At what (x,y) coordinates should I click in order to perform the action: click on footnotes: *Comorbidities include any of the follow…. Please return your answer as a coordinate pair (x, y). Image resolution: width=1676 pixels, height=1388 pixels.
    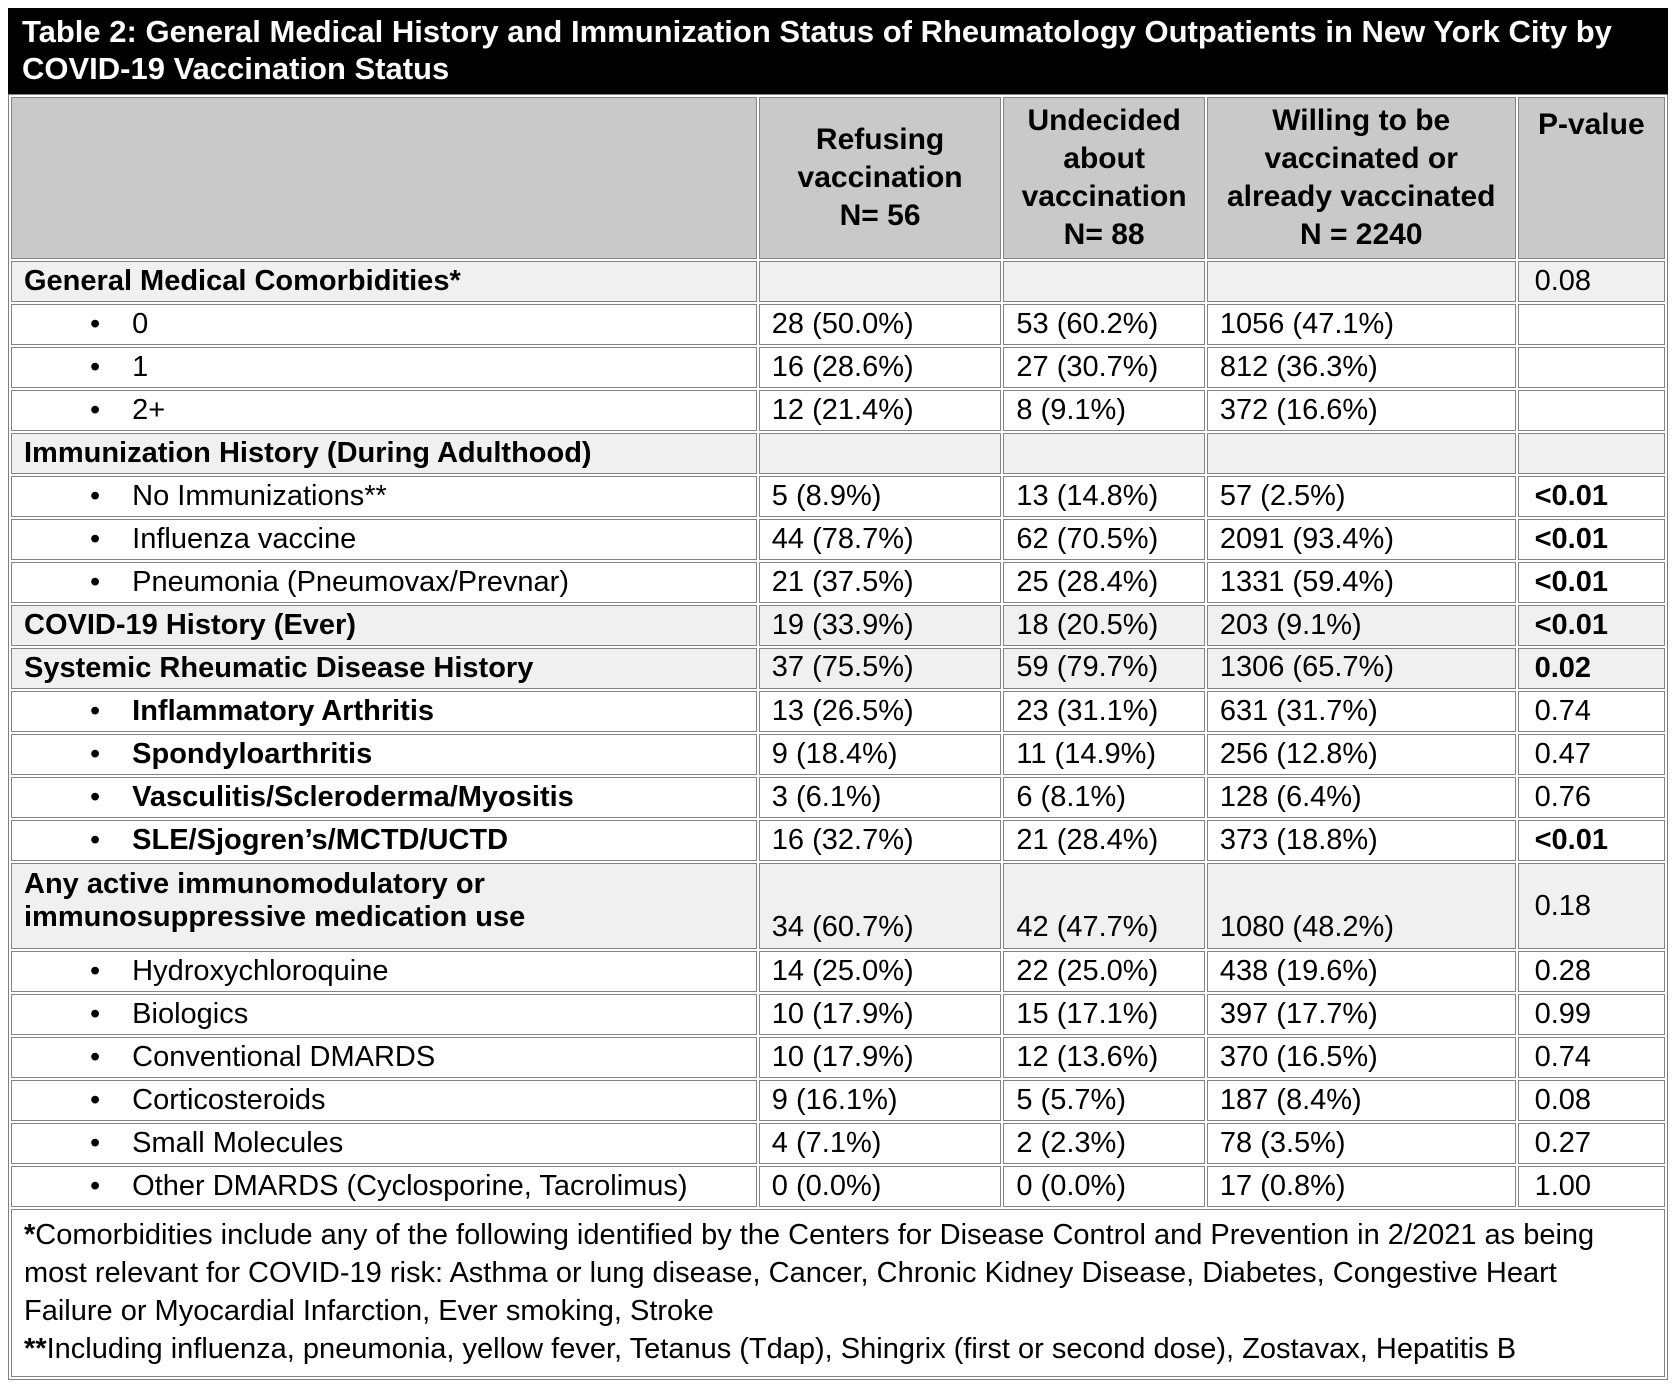
    Looking at the image, I should click on (838, 1293).